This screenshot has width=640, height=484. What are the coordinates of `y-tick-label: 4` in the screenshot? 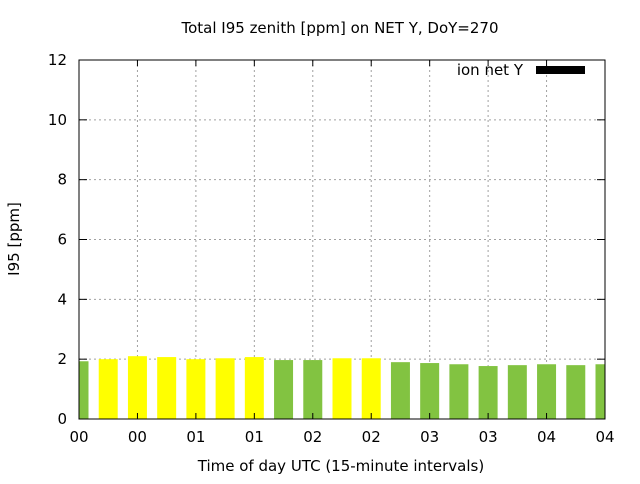 It's located at (62, 299).